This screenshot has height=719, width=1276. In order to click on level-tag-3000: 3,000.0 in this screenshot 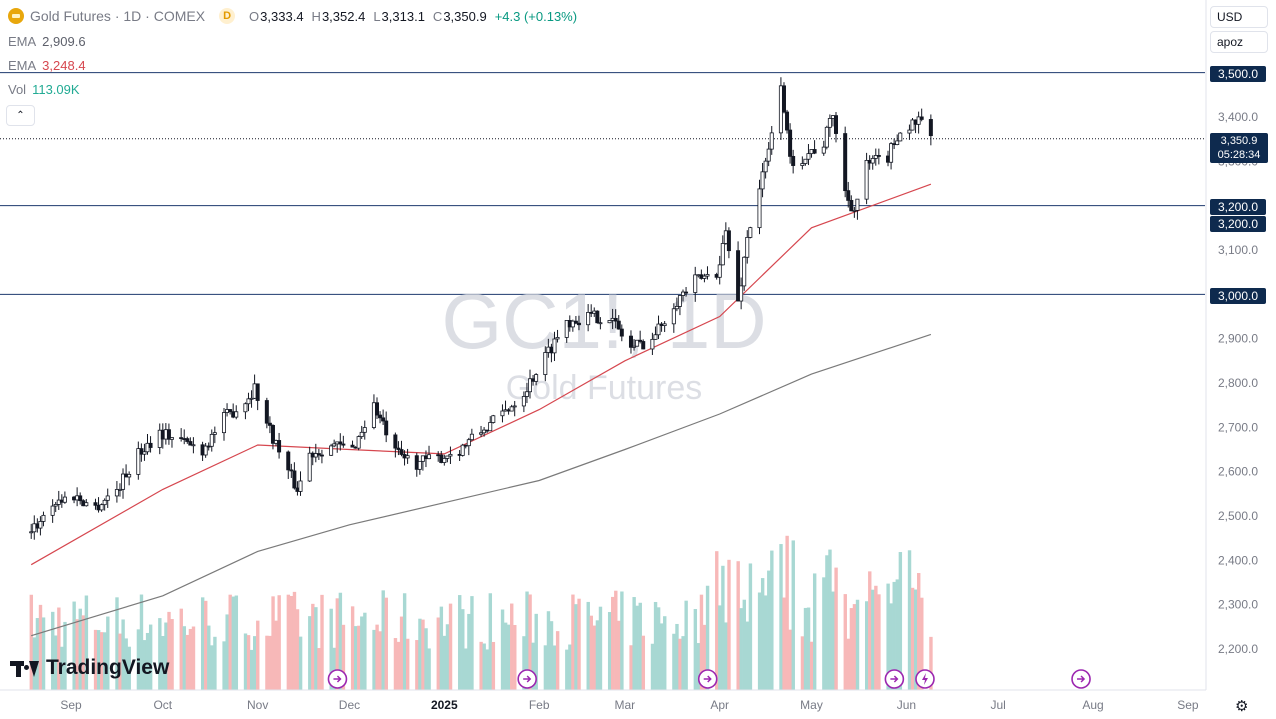, I will do `click(1238, 296)`.